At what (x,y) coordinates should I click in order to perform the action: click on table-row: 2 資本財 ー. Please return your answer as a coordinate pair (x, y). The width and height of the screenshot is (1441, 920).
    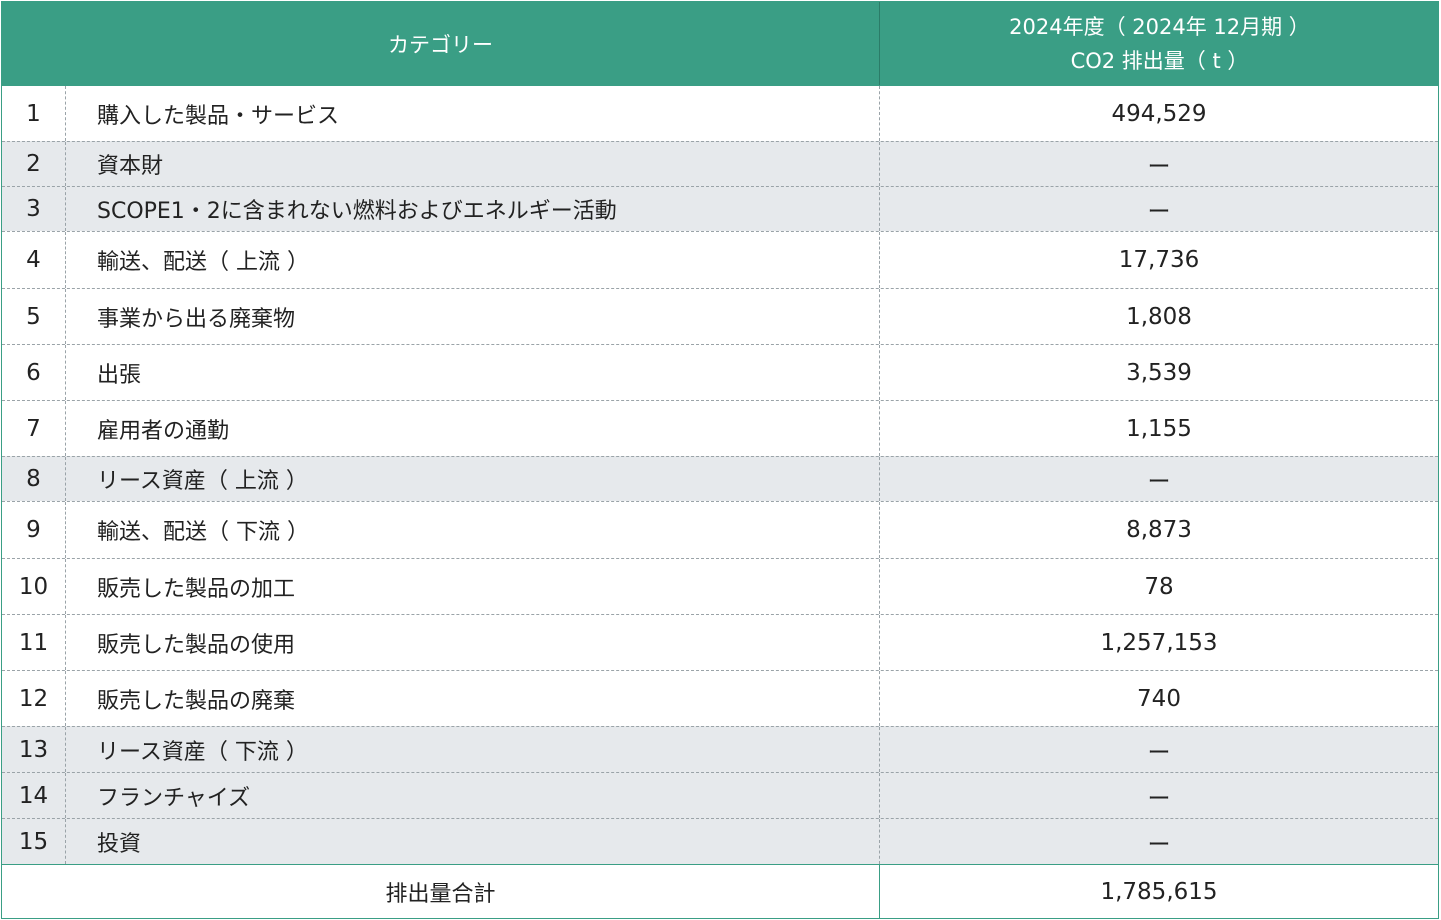
    Looking at the image, I should click on (720, 163).